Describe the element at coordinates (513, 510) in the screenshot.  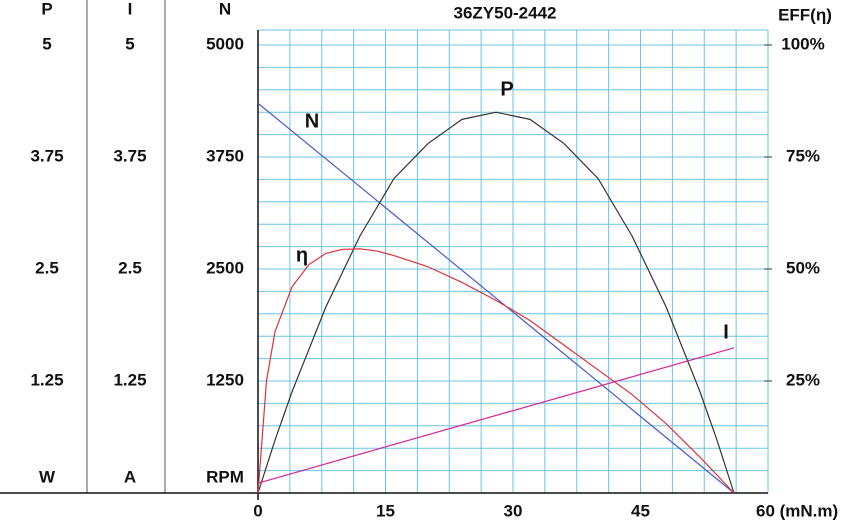
I see `x-tick-label: 30` at that location.